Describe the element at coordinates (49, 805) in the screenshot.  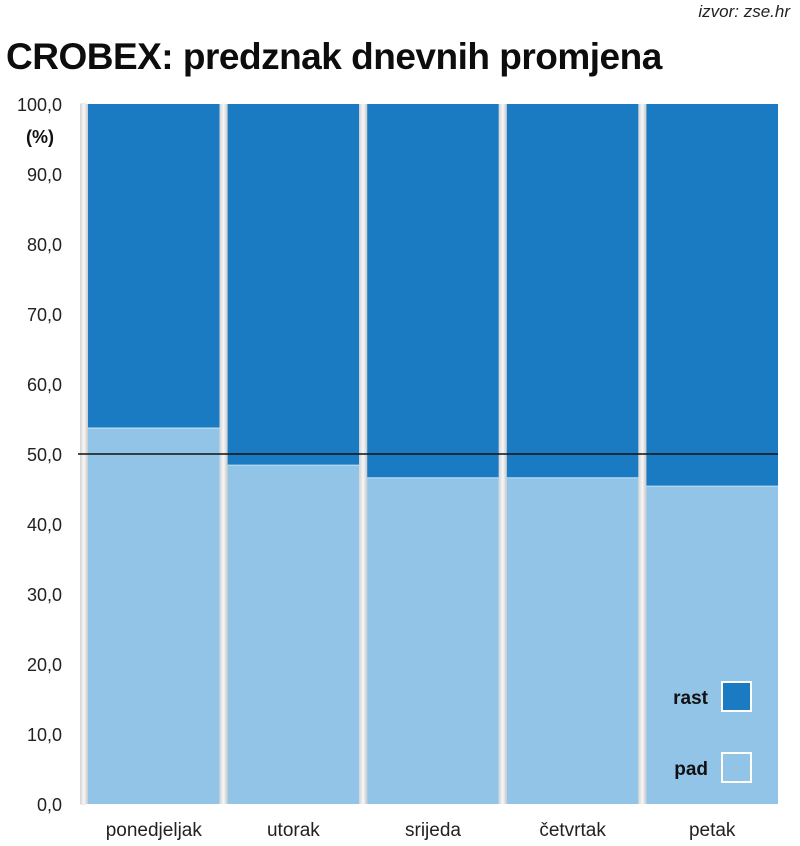
I see `y-tick-label: 0,0` at that location.